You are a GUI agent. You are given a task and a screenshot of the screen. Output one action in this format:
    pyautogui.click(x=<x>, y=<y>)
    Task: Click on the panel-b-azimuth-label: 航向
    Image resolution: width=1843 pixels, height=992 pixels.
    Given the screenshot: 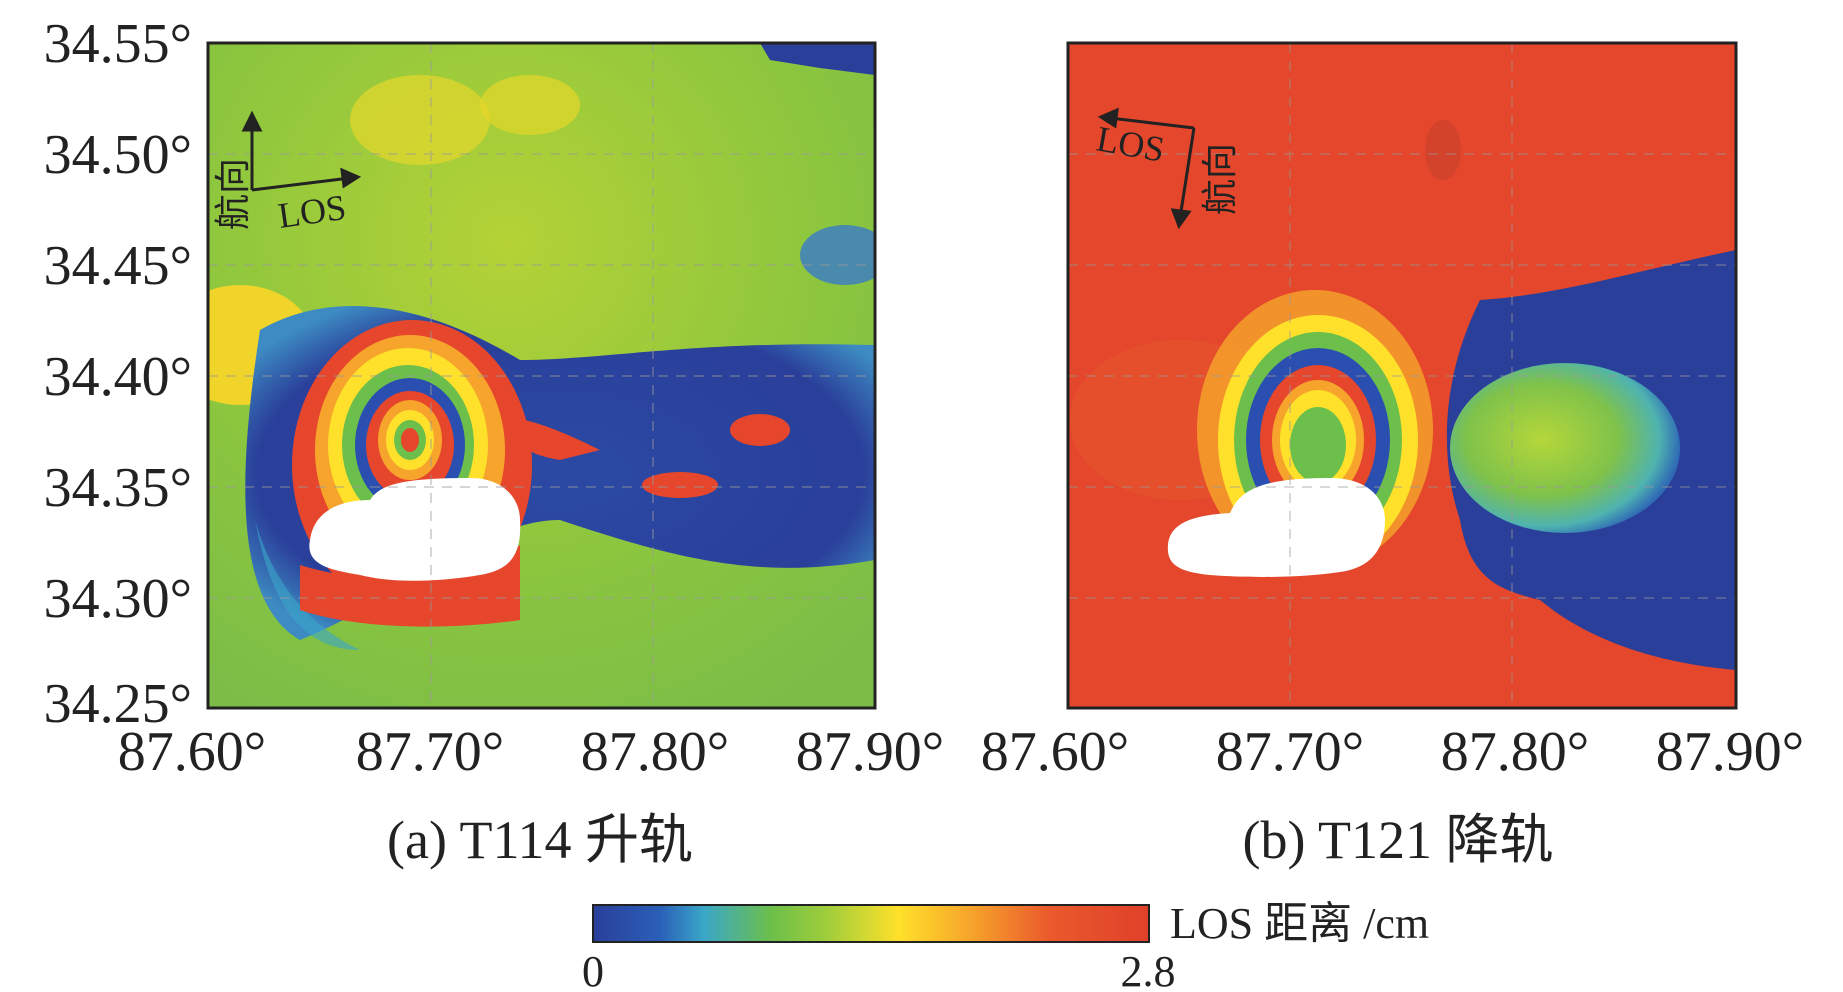 What is the action you would take?
    pyautogui.click(x=1220, y=179)
    